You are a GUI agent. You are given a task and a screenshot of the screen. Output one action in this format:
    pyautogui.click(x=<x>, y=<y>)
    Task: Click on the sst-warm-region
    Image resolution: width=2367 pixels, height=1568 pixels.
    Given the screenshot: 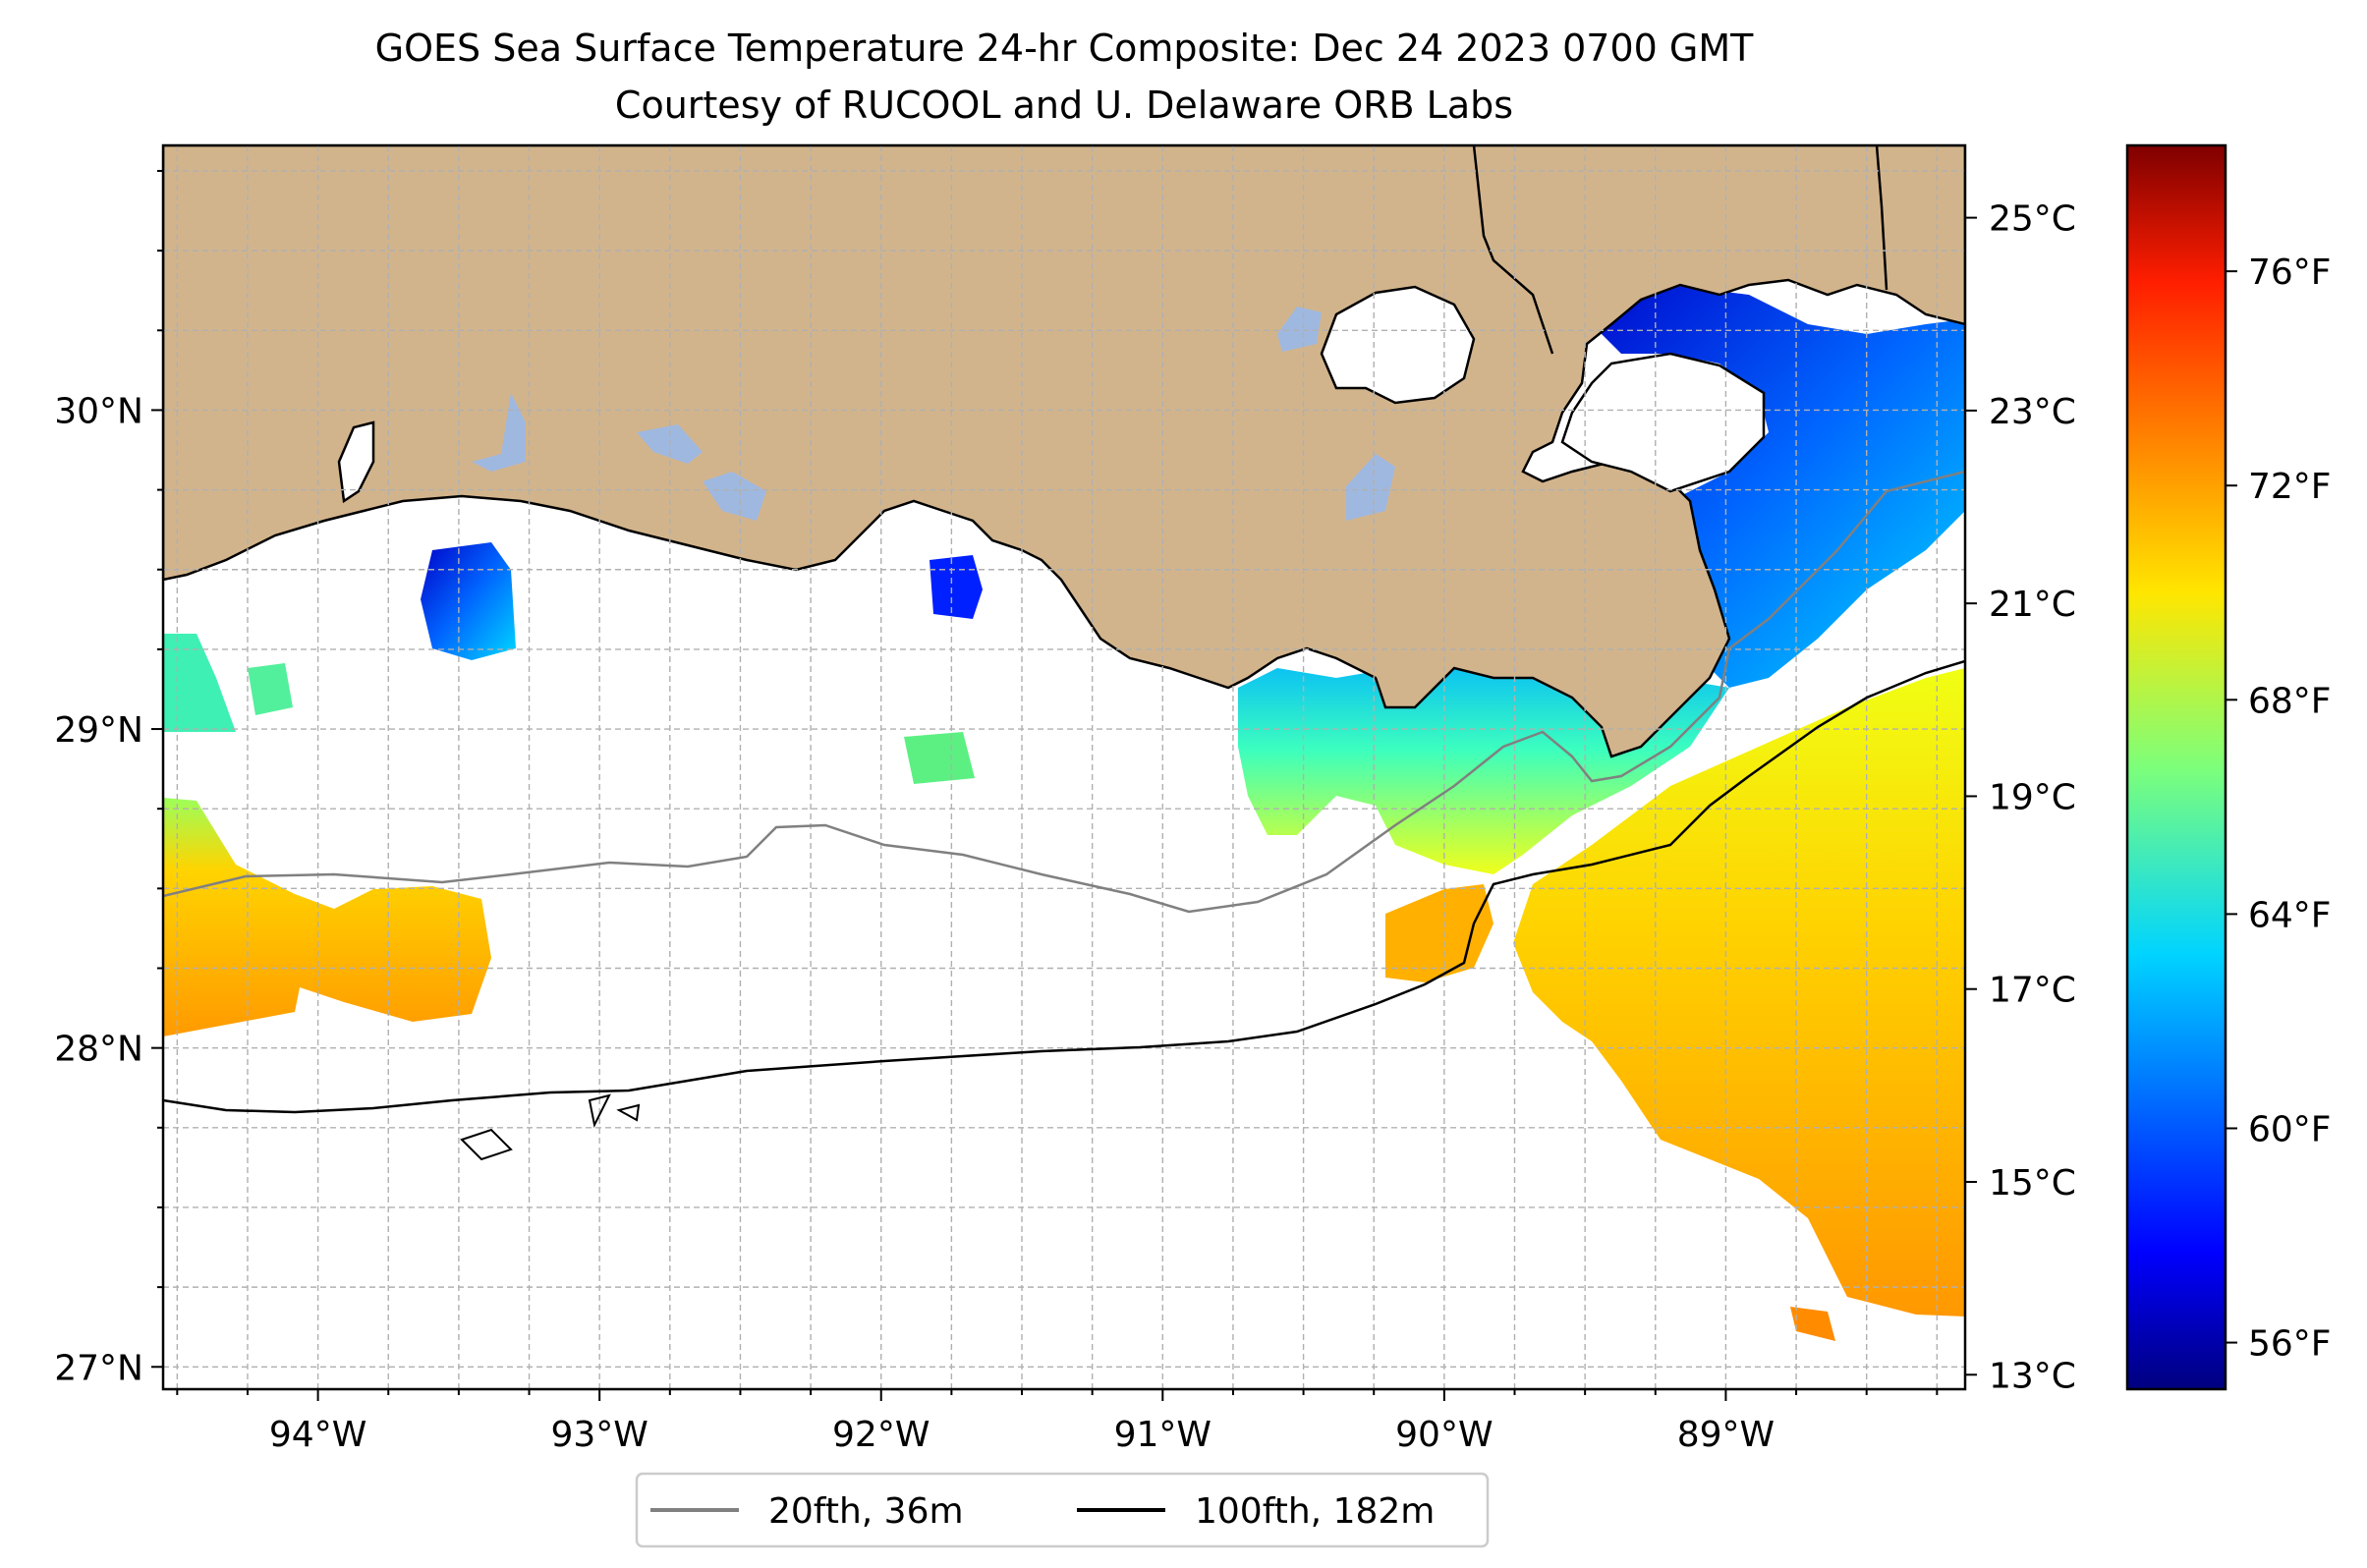 What is the action you would take?
    pyautogui.click(x=1739, y=992)
    